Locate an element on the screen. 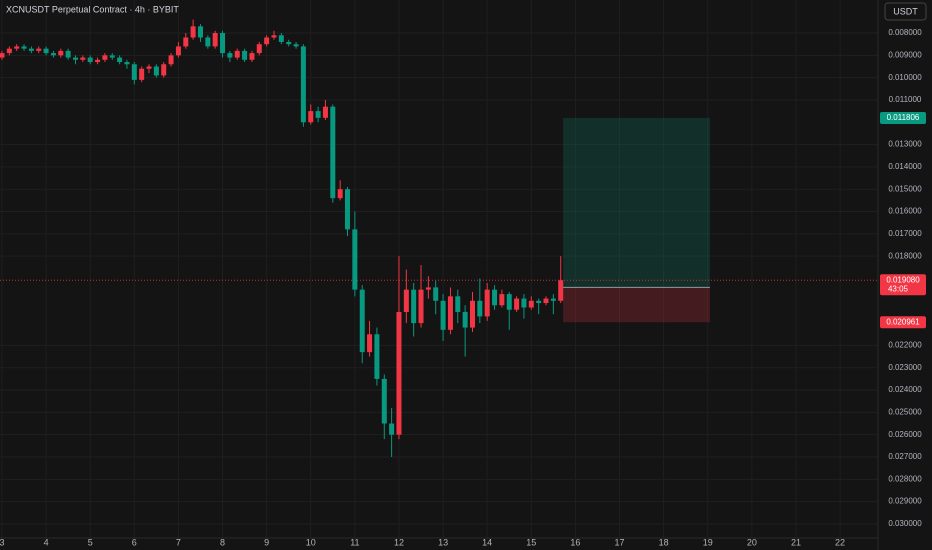  y-tick-label: 0.011000 is located at coordinates (905, 99).